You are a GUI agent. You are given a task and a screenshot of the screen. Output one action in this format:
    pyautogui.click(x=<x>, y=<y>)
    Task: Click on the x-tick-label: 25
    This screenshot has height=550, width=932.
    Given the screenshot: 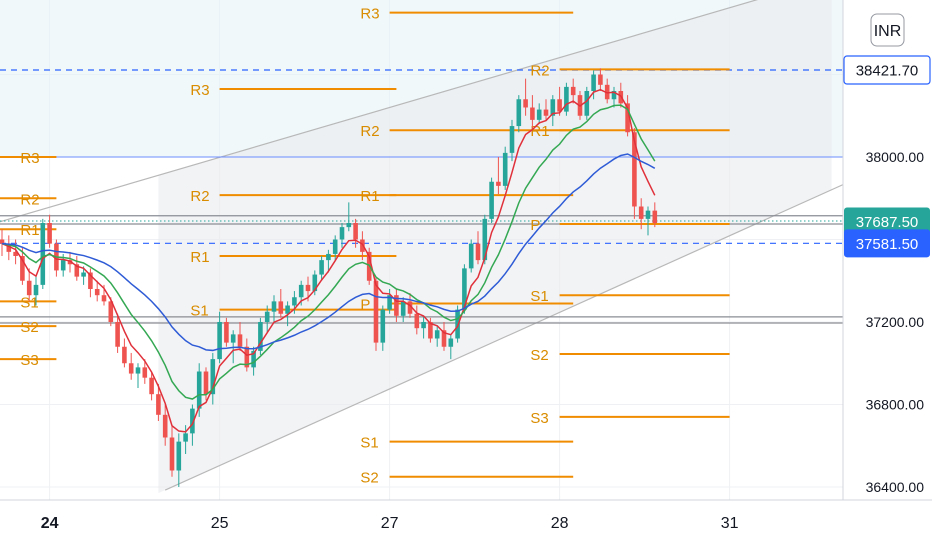 What is the action you would take?
    pyautogui.click(x=220, y=523)
    